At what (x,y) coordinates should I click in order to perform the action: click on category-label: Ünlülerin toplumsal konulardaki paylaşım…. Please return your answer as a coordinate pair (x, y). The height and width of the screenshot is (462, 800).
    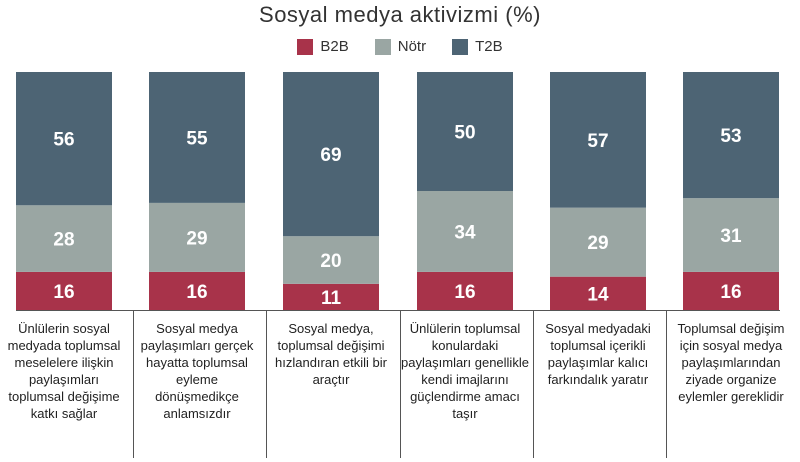
    Looking at the image, I should click on (465, 371).